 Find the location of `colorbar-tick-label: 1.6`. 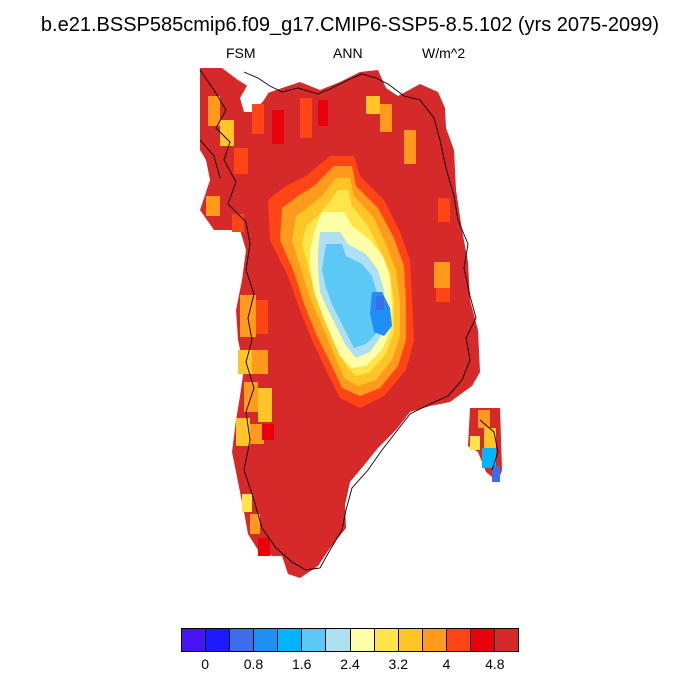

colorbar-tick-label: 1.6 is located at coordinates (301, 664).